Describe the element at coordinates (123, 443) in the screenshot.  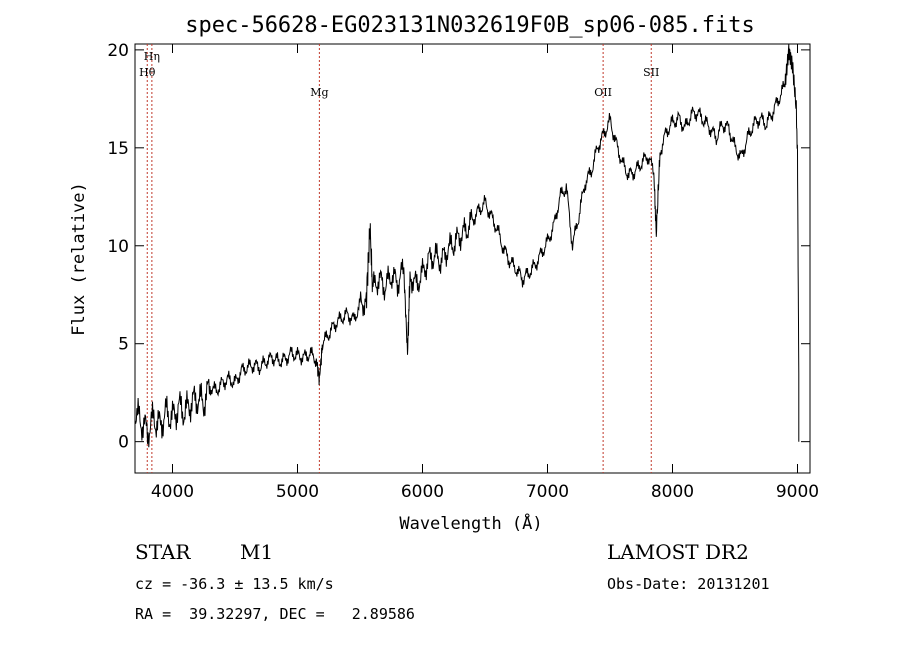
I see `y-tick-label: 0` at that location.